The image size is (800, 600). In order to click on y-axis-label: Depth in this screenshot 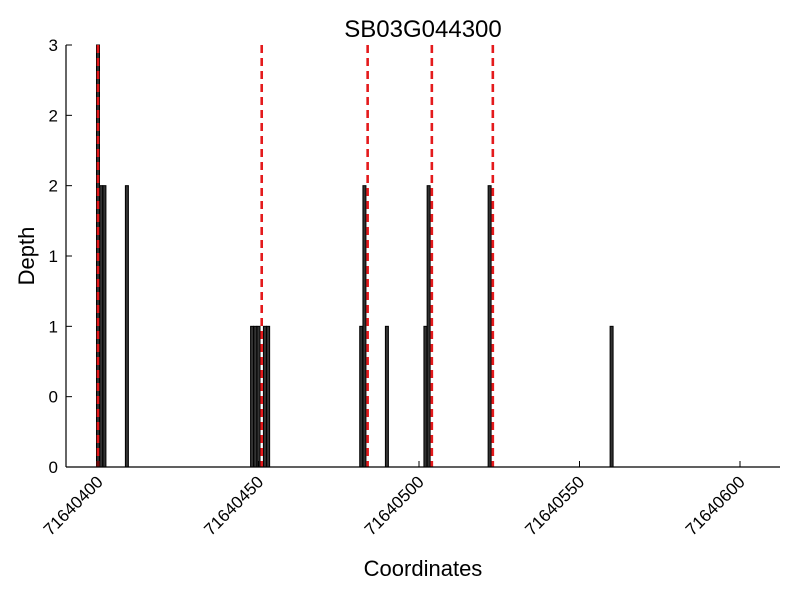, I will do `click(26, 256)`.